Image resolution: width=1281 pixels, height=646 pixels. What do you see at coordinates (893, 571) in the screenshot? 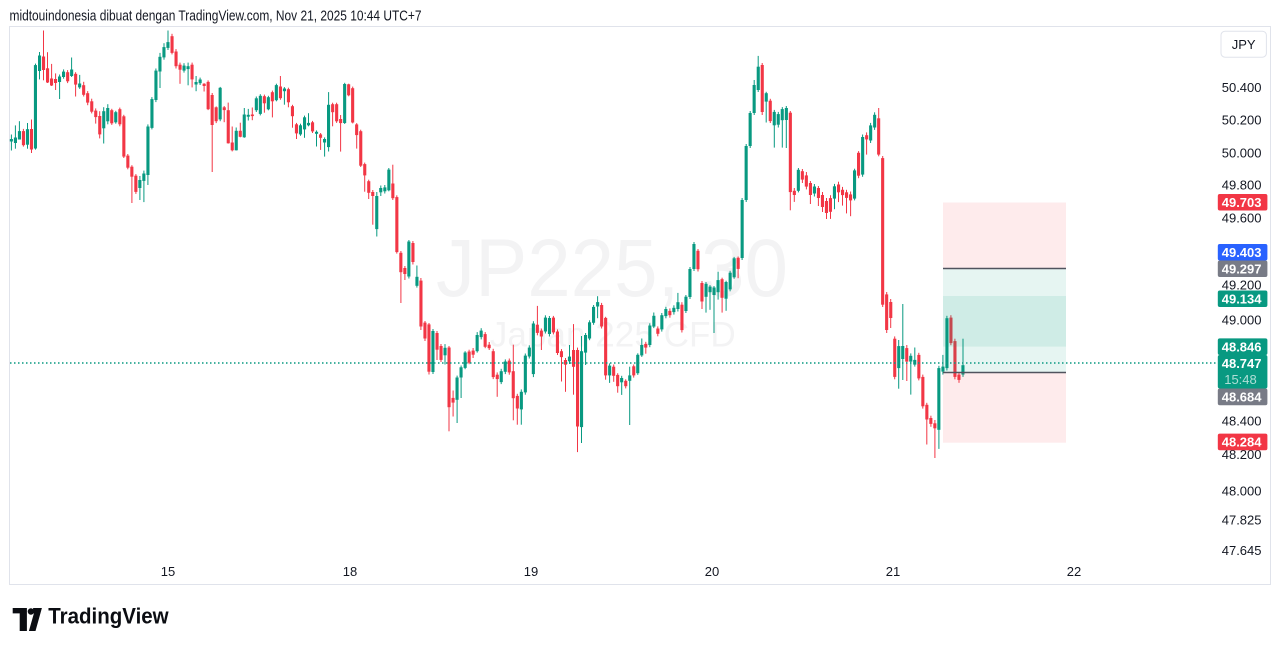
I see `svg-text: 21` at bounding box center [893, 571].